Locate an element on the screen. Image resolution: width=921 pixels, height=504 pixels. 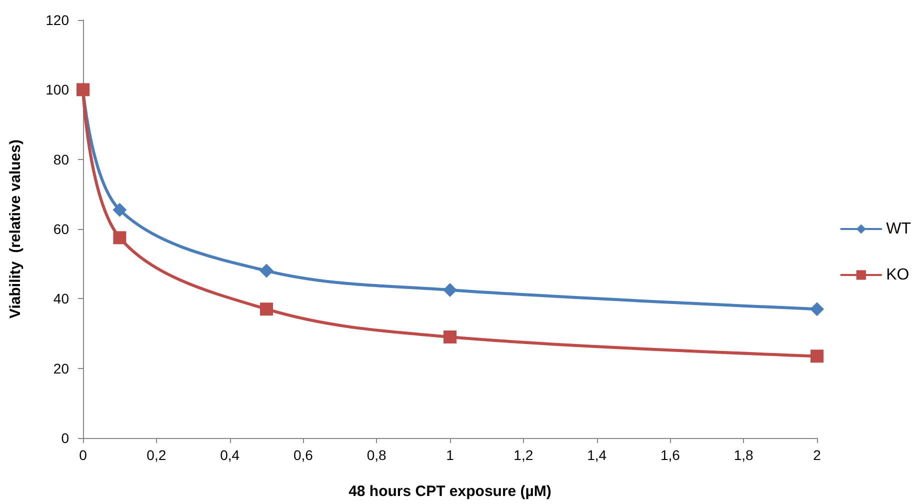
y-tick-label: 100 is located at coordinates (58, 90).